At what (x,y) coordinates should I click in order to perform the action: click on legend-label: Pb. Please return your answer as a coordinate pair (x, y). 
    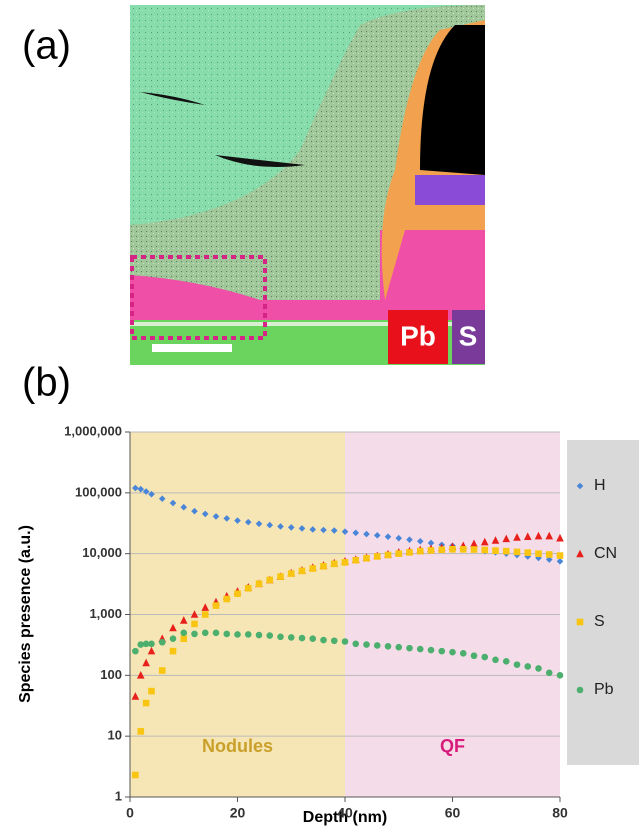
    Looking at the image, I should click on (604, 689).